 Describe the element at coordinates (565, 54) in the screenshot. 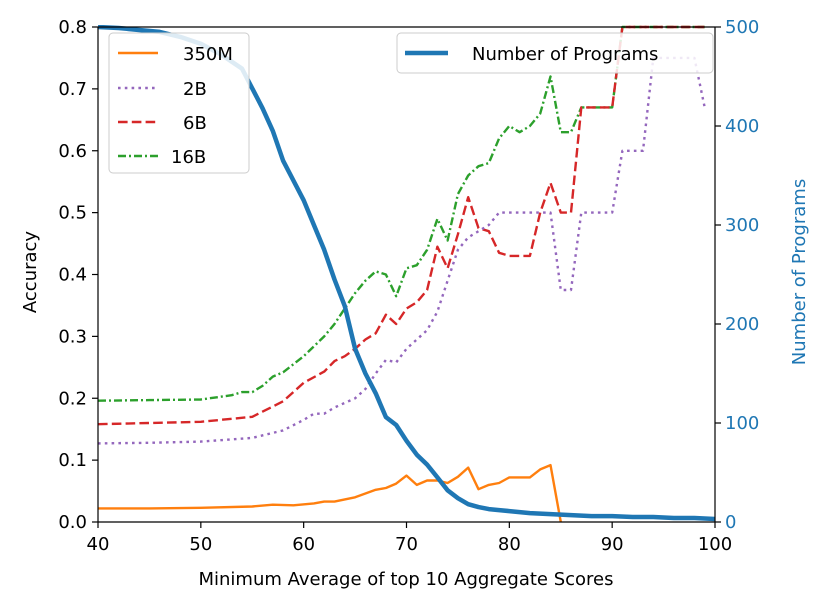

I see `legend-programs-label: Number of Programs` at that location.